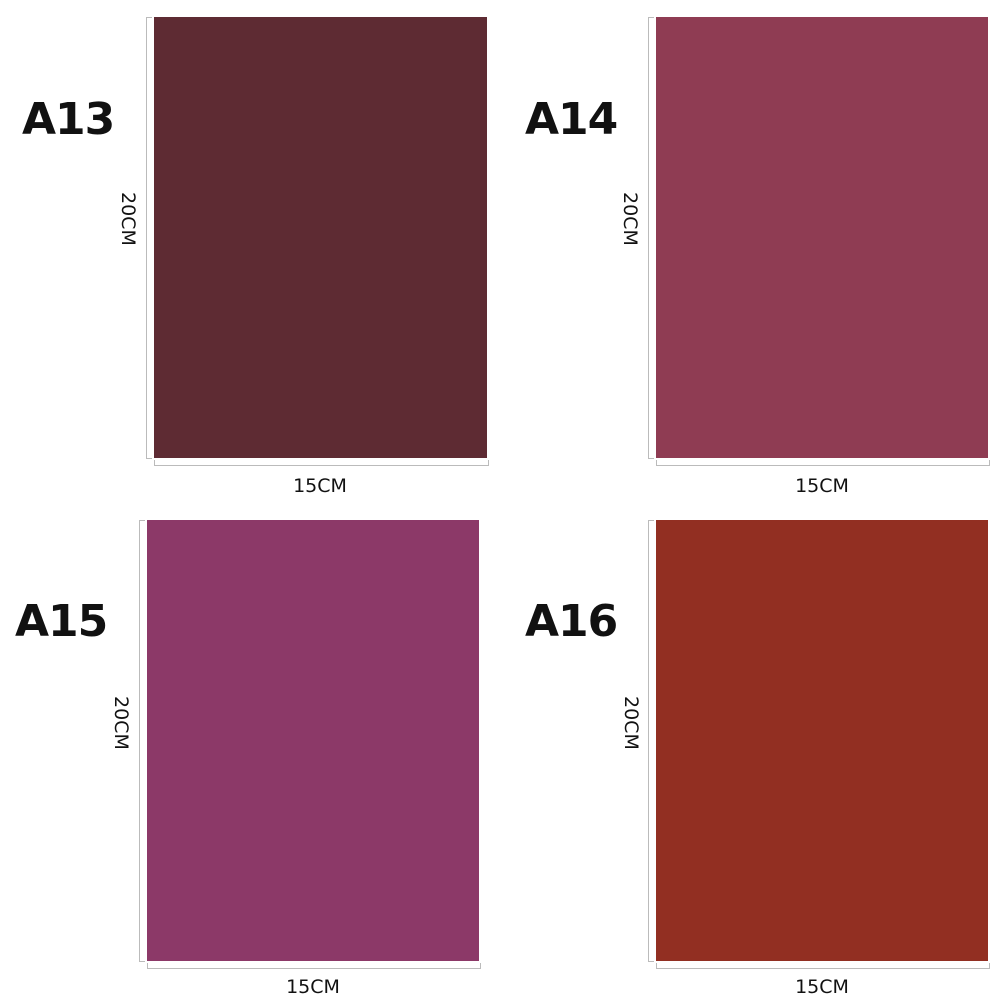 The image size is (1002, 1002). What do you see at coordinates (571, 621) in the screenshot?
I see `swatch-code: A16` at bounding box center [571, 621].